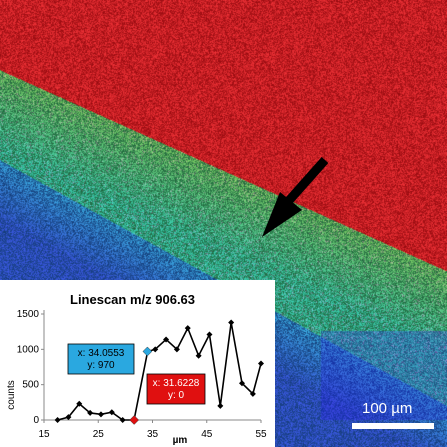 The height and width of the screenshot is (447, 447). Describe the element at coordinates (393, 426) in the screenshot. I see `scale-bar` at that location.